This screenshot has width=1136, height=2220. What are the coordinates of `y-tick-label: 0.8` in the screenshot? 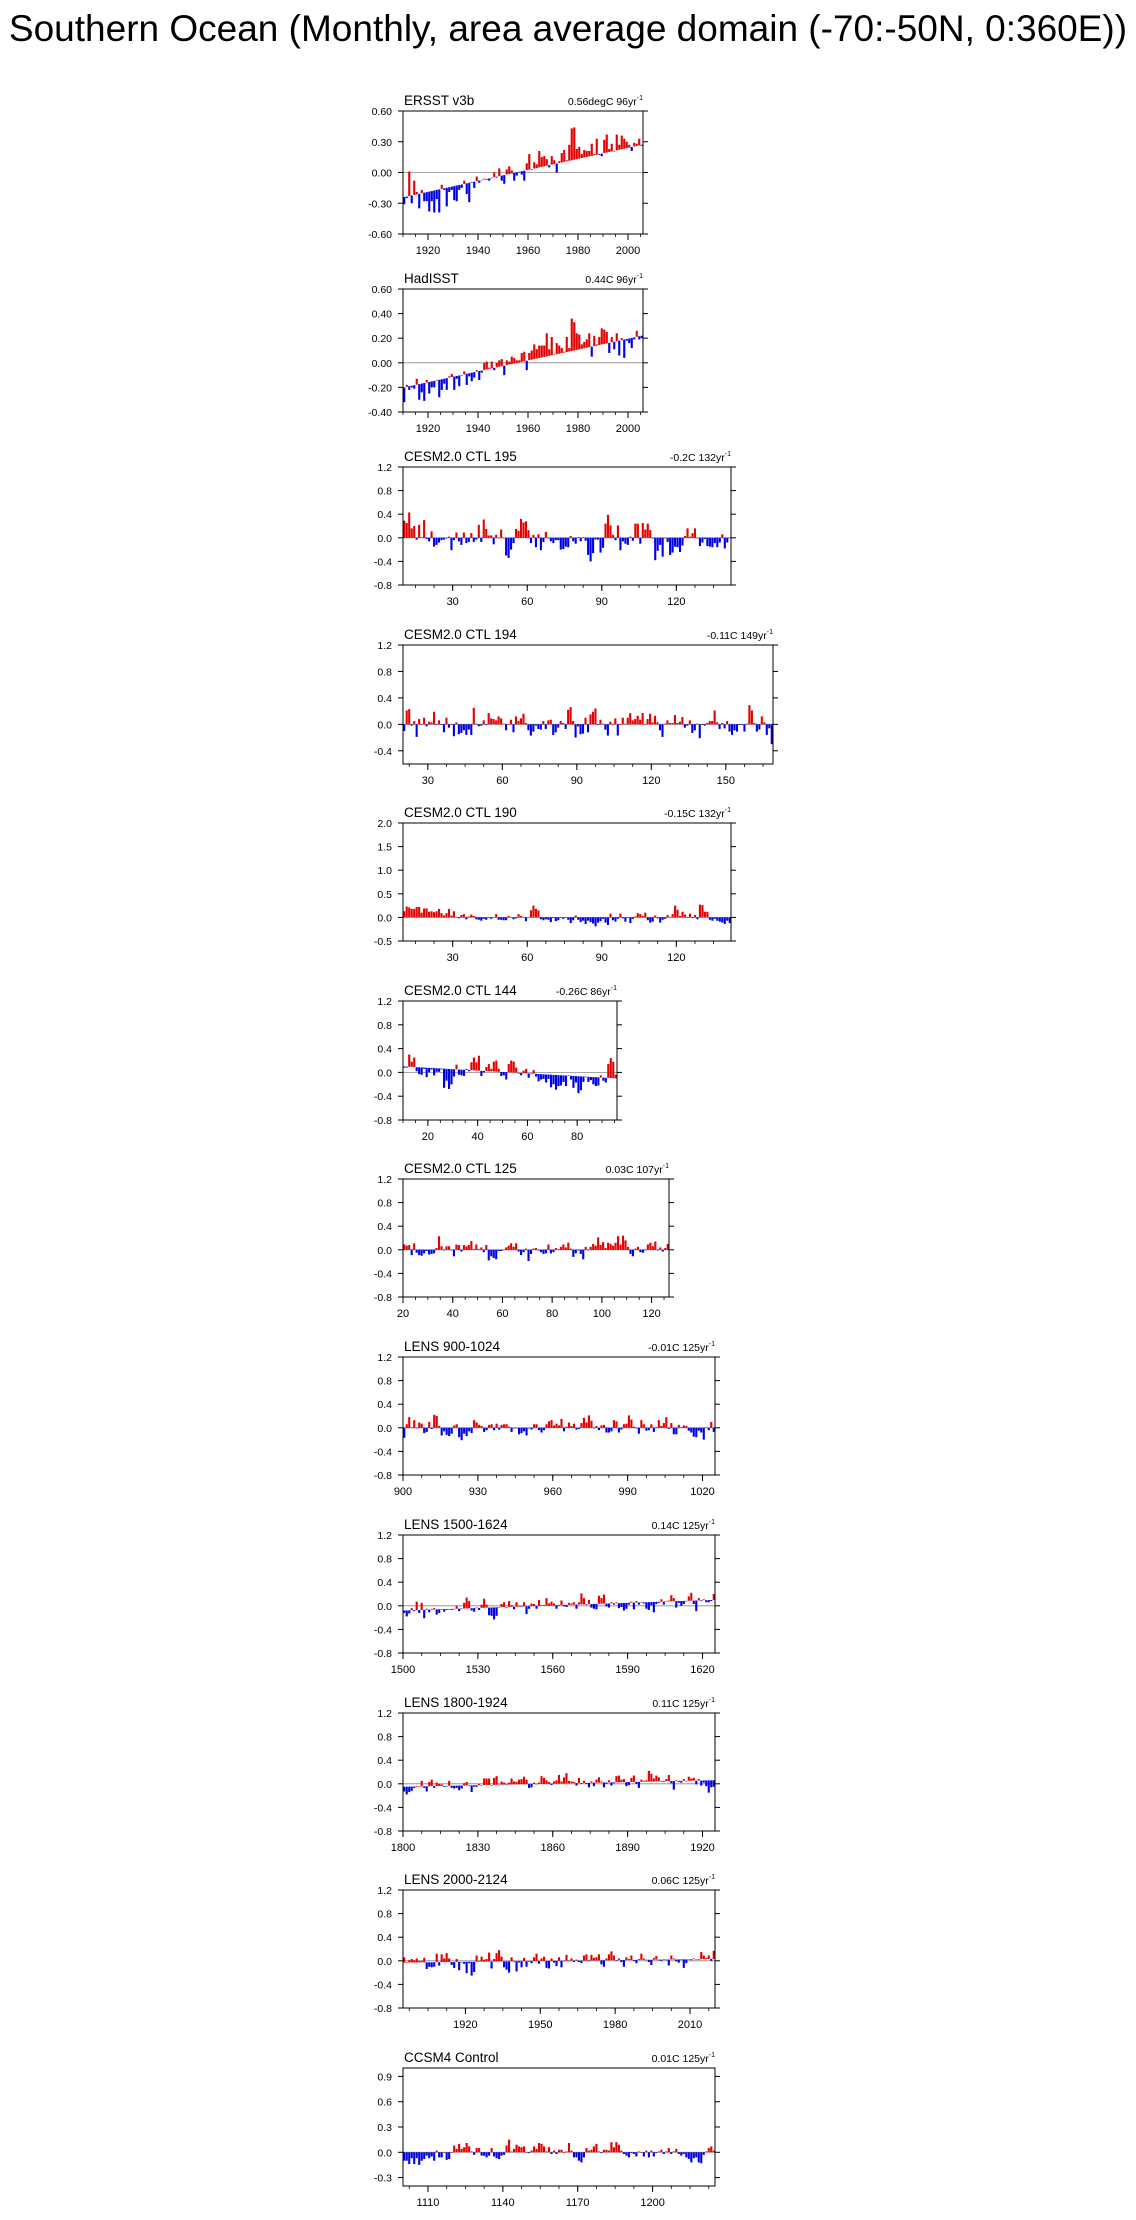 It's located at (384, 492).